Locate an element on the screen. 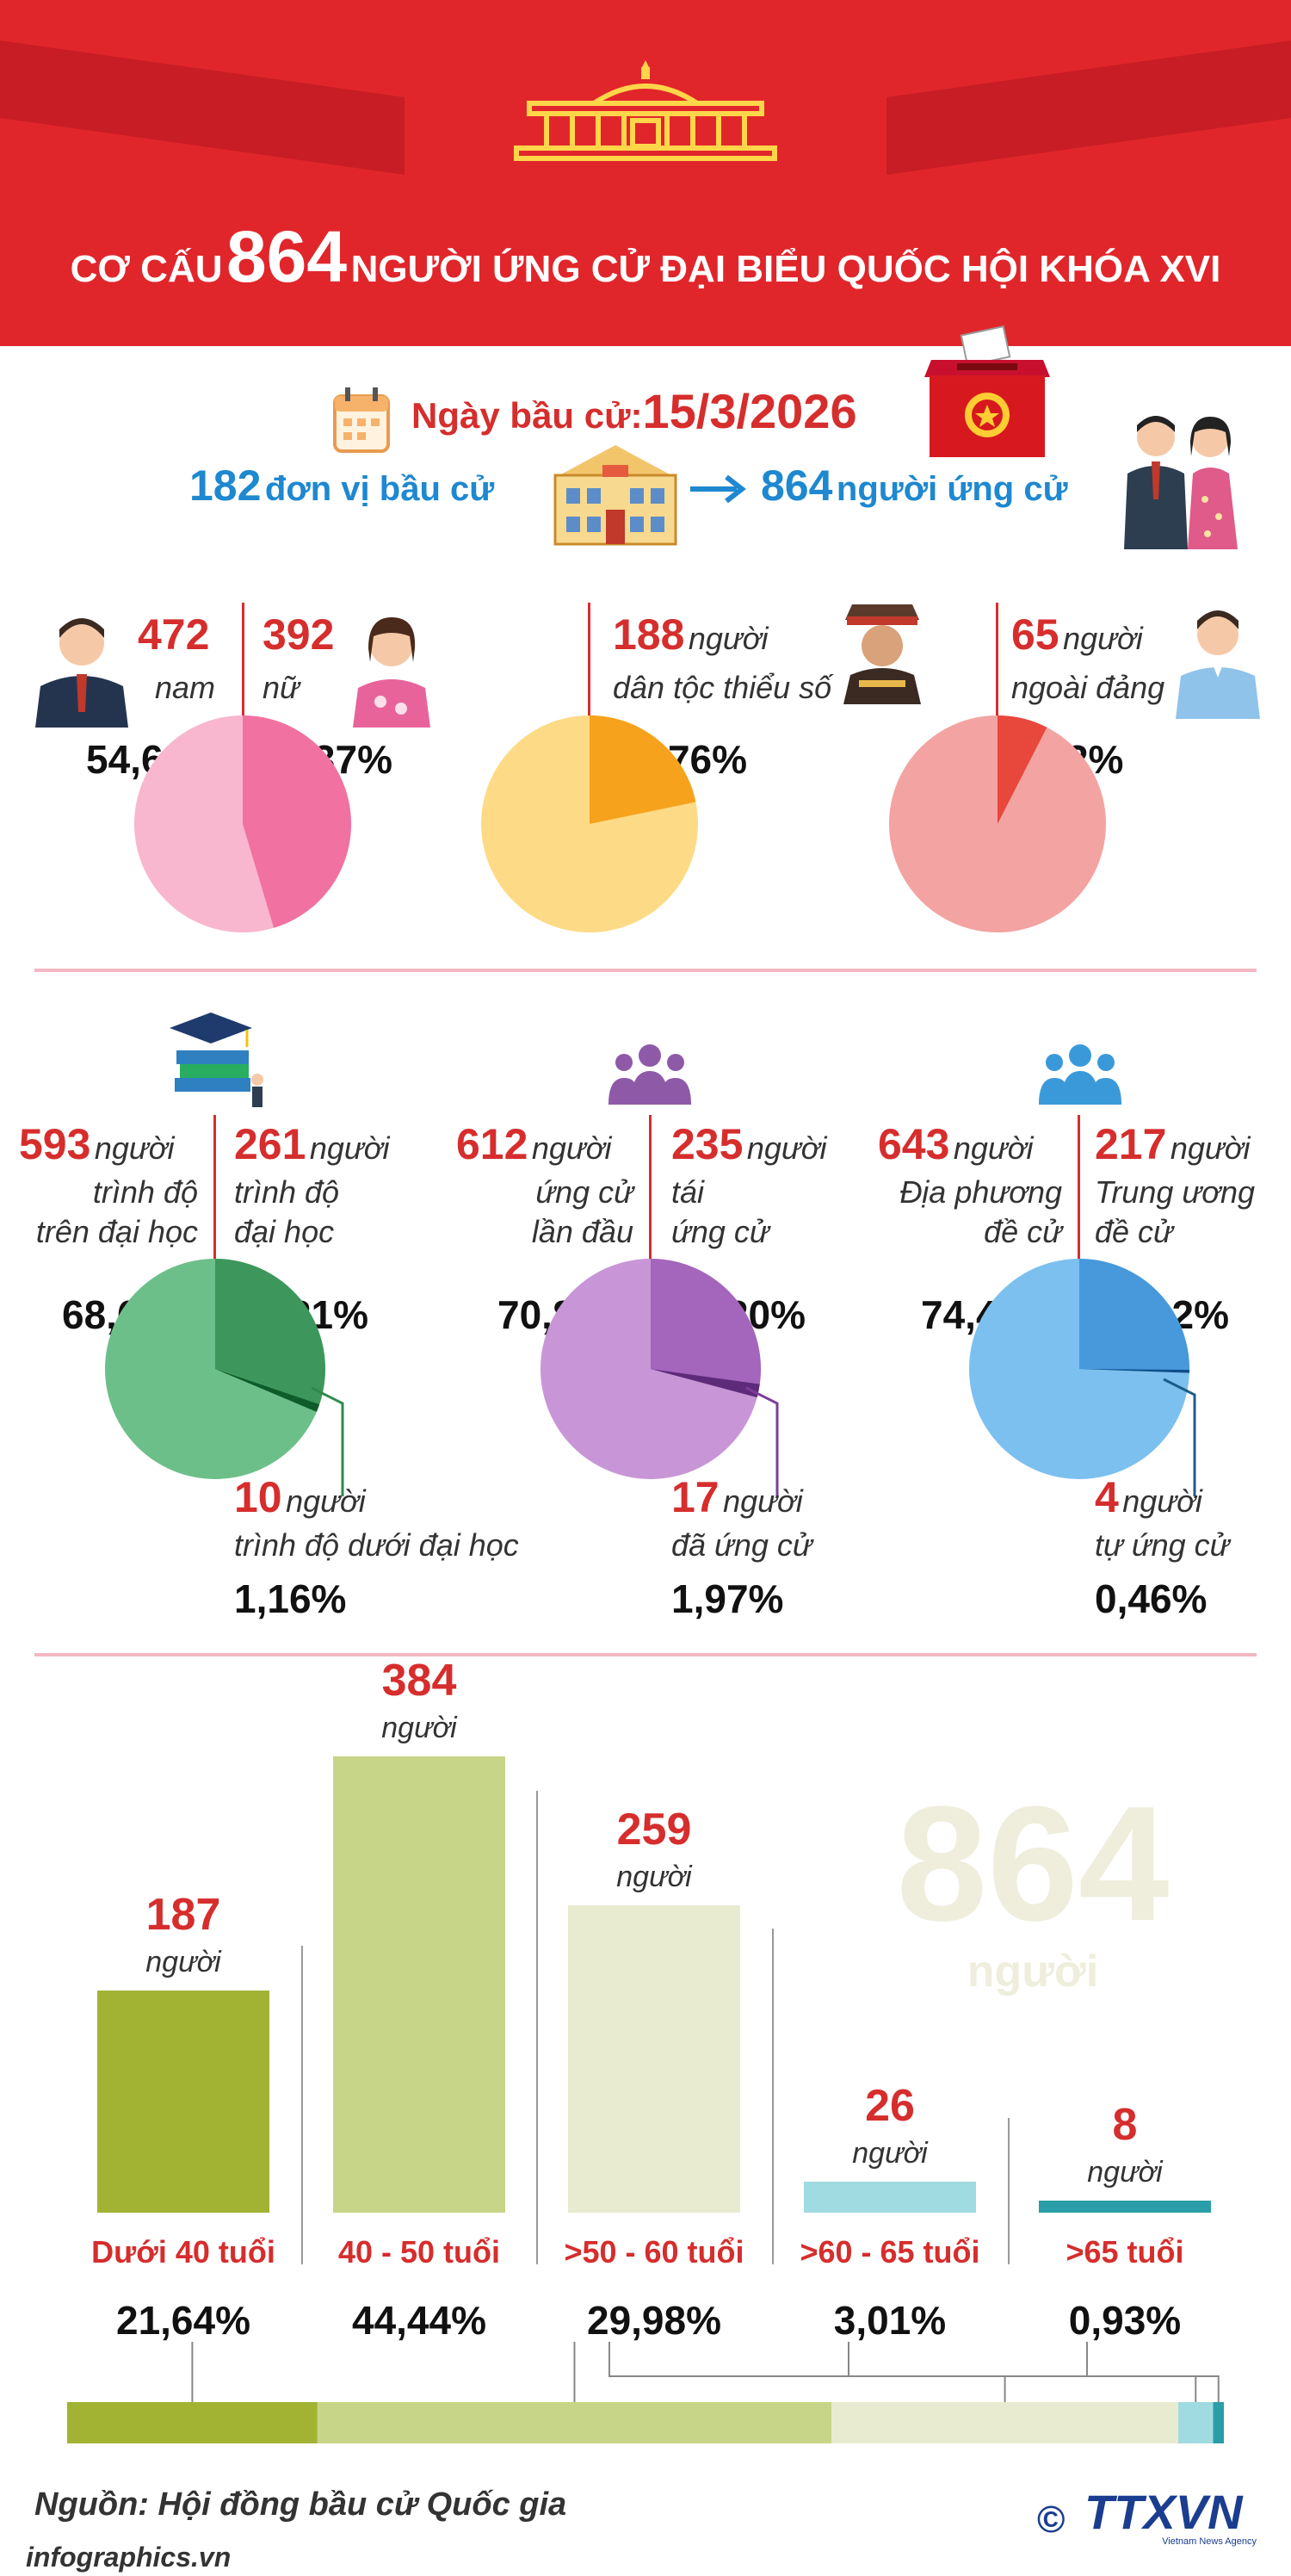 This screenshot has height=2576, width=1291. nom-b-unit: người is located at coordinates (1210, 1148).